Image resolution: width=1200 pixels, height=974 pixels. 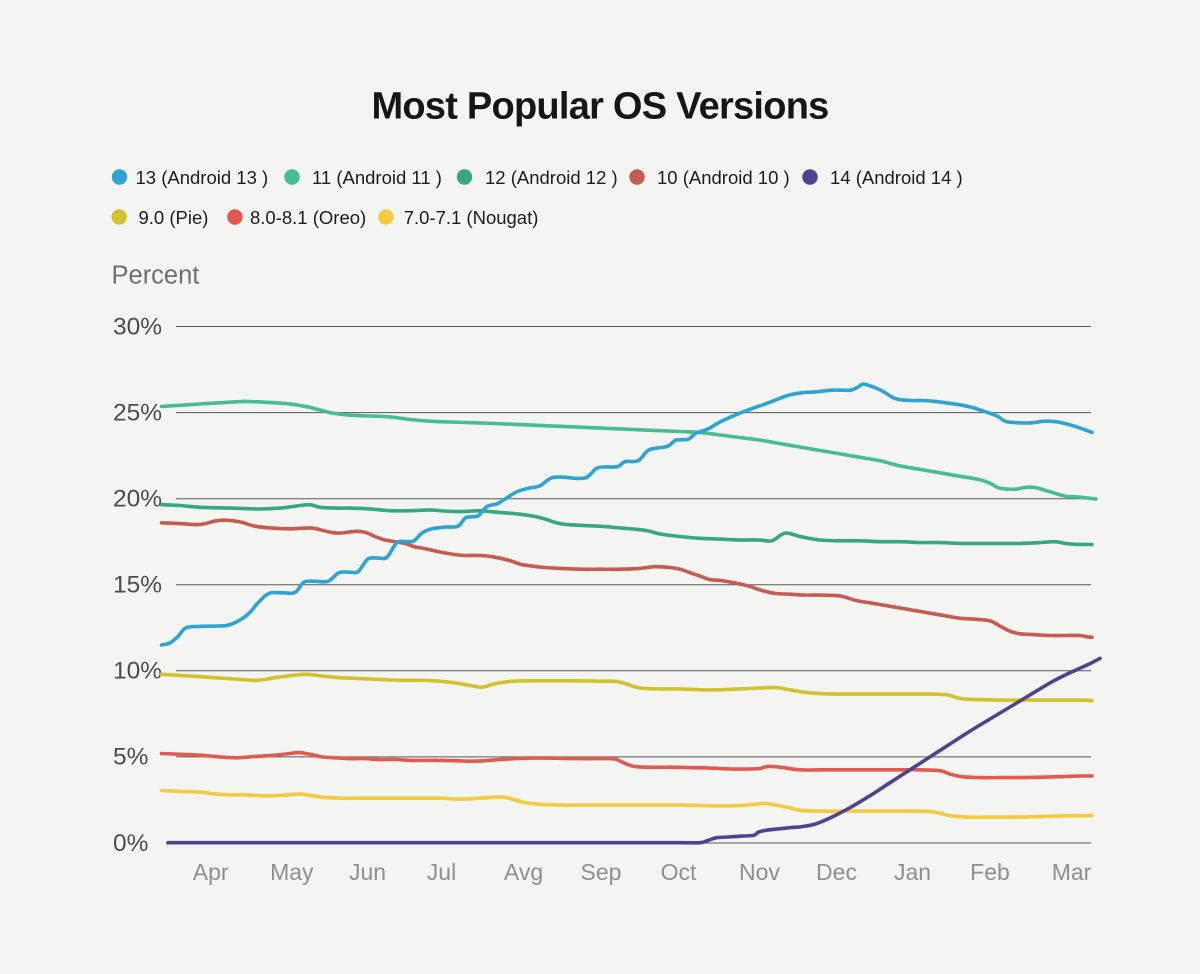 What do you see at coordinates (1072, 872) in the screenshot?
I see `svg-text: Mar` at bounding box center [1072, 872].